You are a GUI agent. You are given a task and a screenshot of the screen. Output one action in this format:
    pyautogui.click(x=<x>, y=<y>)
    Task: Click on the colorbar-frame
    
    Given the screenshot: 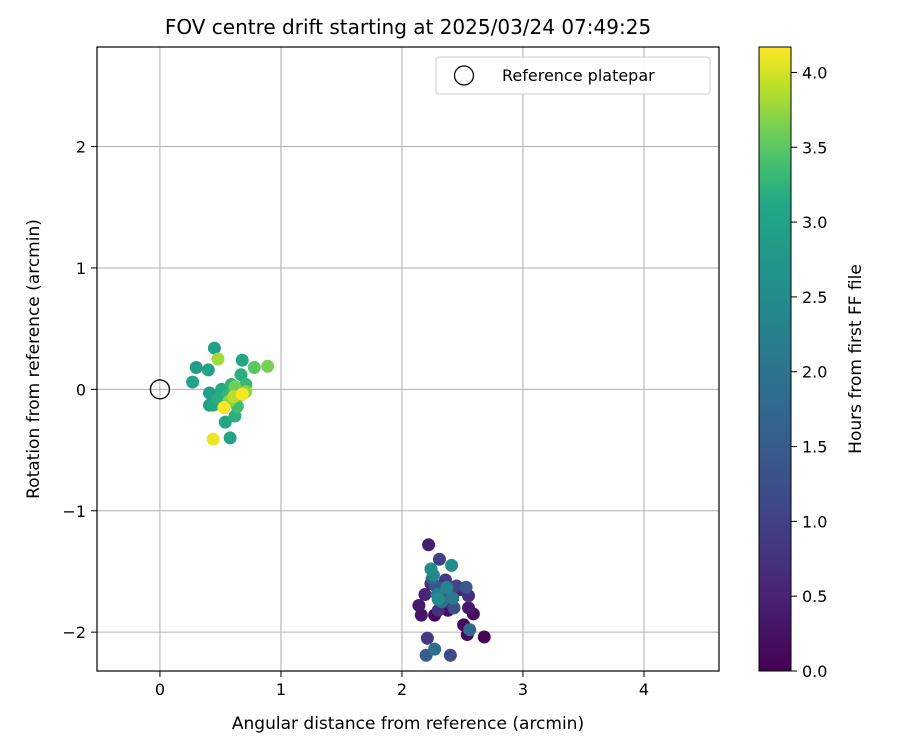 What is the action you would take?
    pyautogui.click(x=775, y=359)
    